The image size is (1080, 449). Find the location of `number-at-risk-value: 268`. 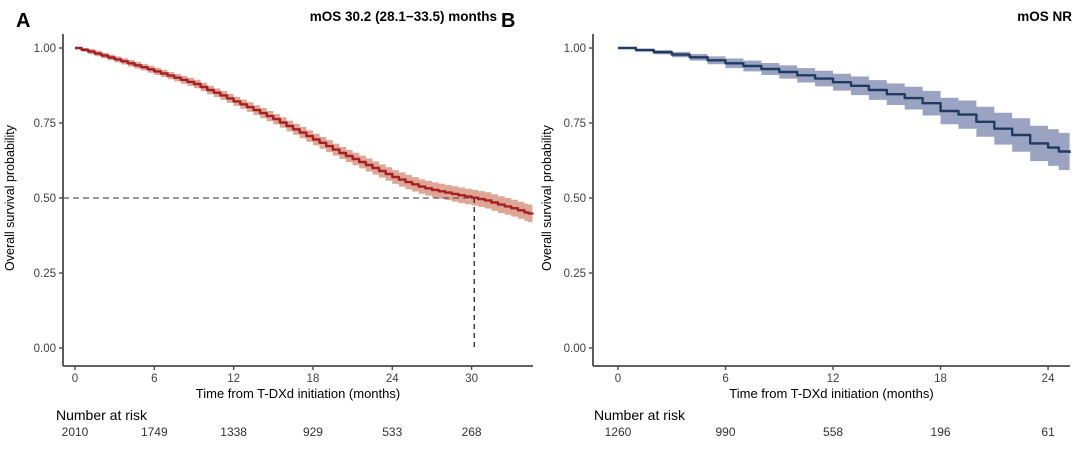

number-at-risk-value: 268 is located at coordinates (472, 432).